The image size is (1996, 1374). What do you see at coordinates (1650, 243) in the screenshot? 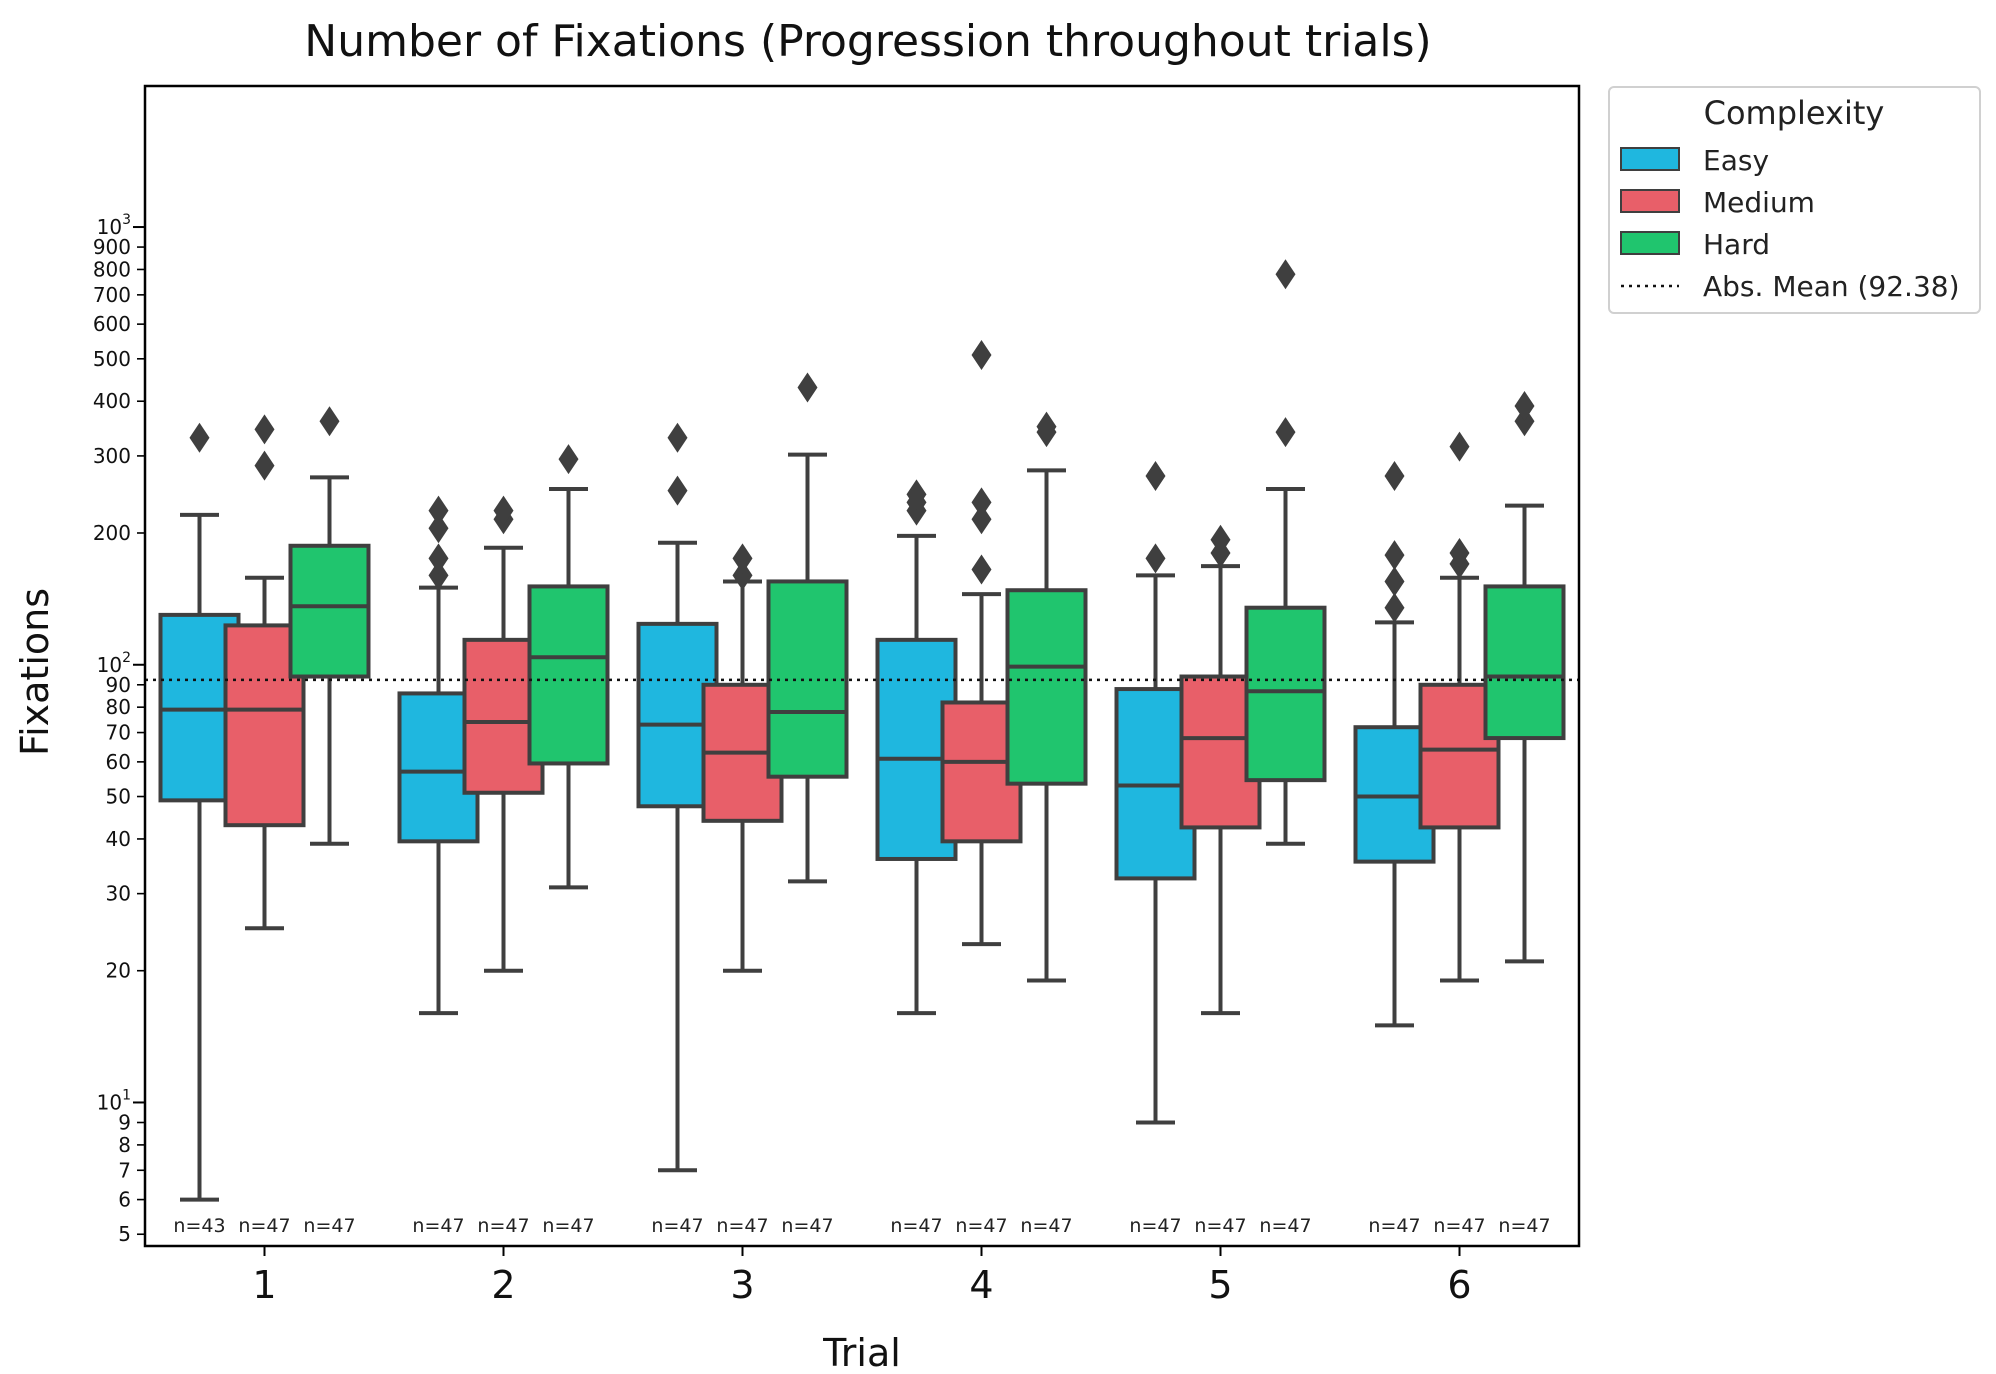
I see `legend-swatch-hard` at bounding box center [1650, 243].